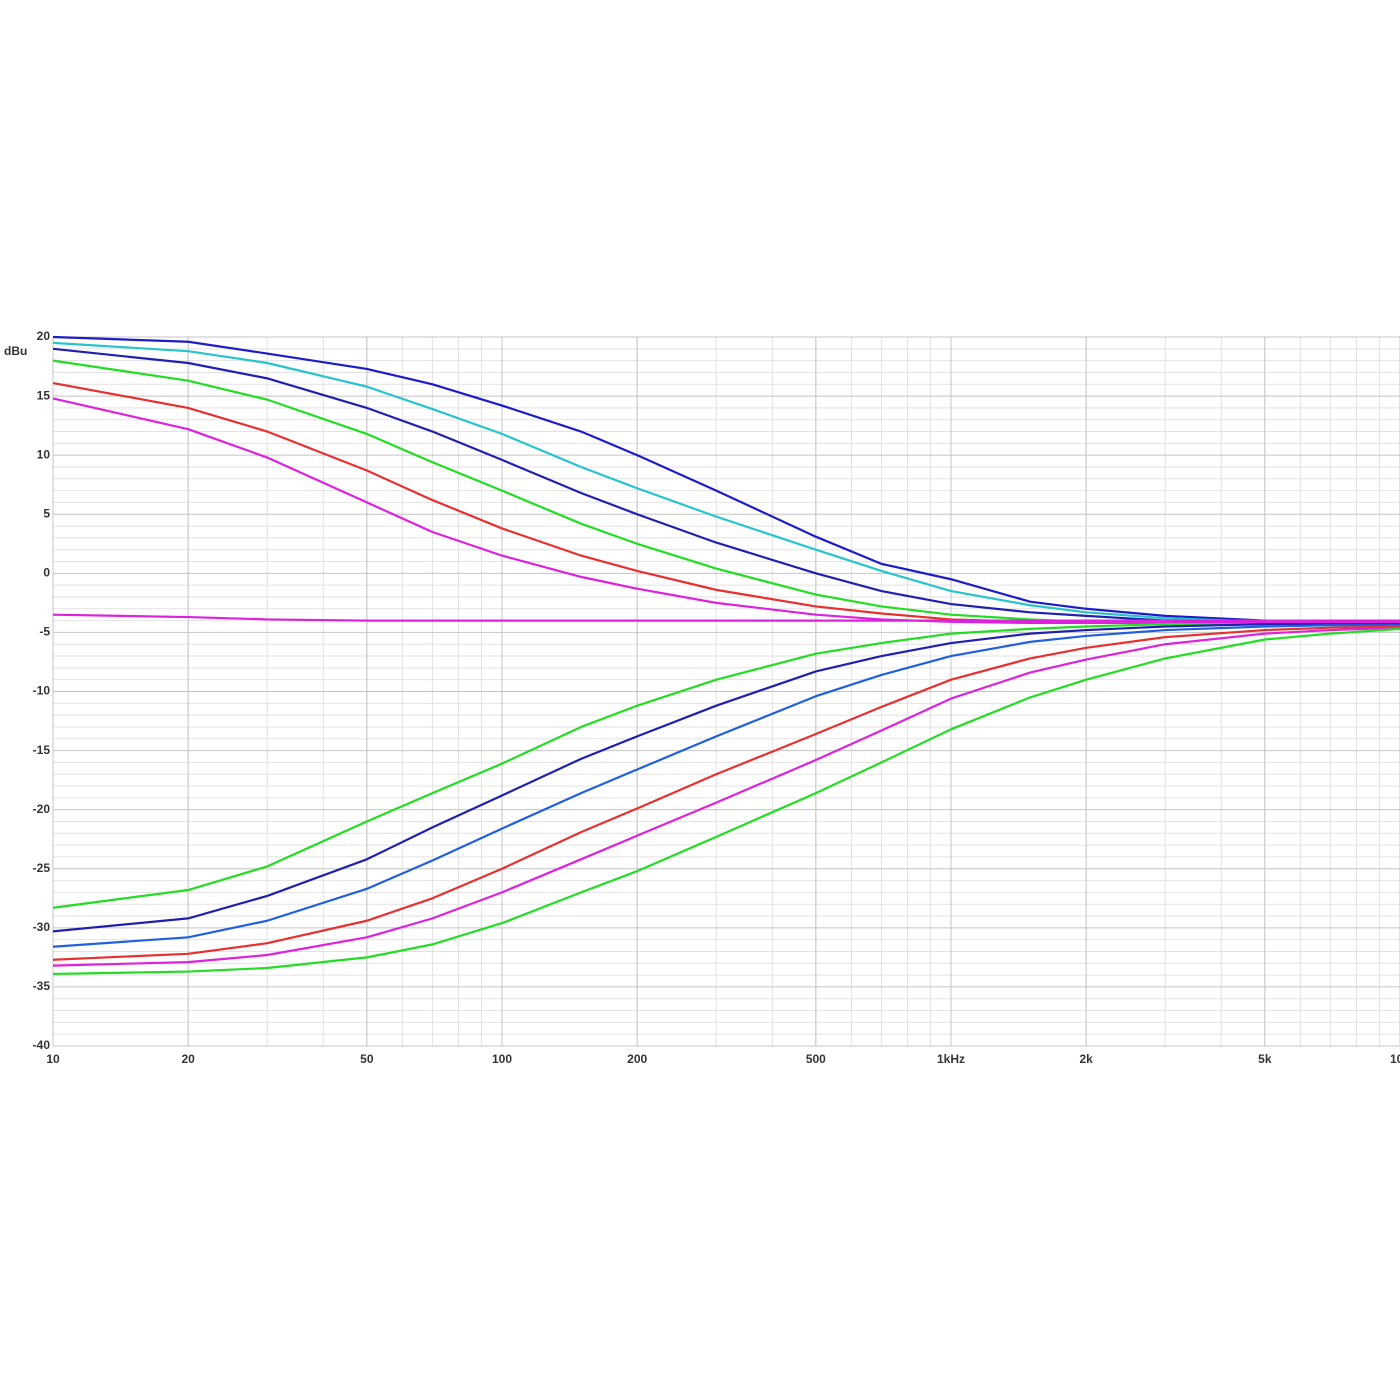 This screenshot has width=1400, height=1400. What do you see at coordinates (637, 1059) in the screenshot?
I see `x-tick-label: 200` at bounding box center [637, 1059].